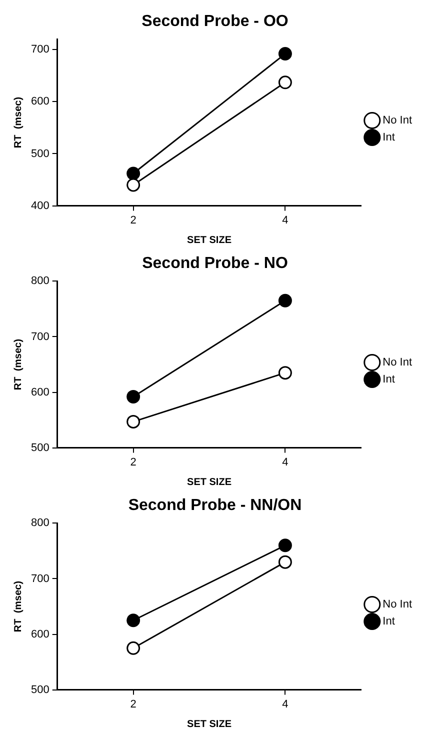 Image resolution: width=436 pixels, height=748 pixels. I want to click on chart-title: Second Probe - NN/ON, so click(215, 505).